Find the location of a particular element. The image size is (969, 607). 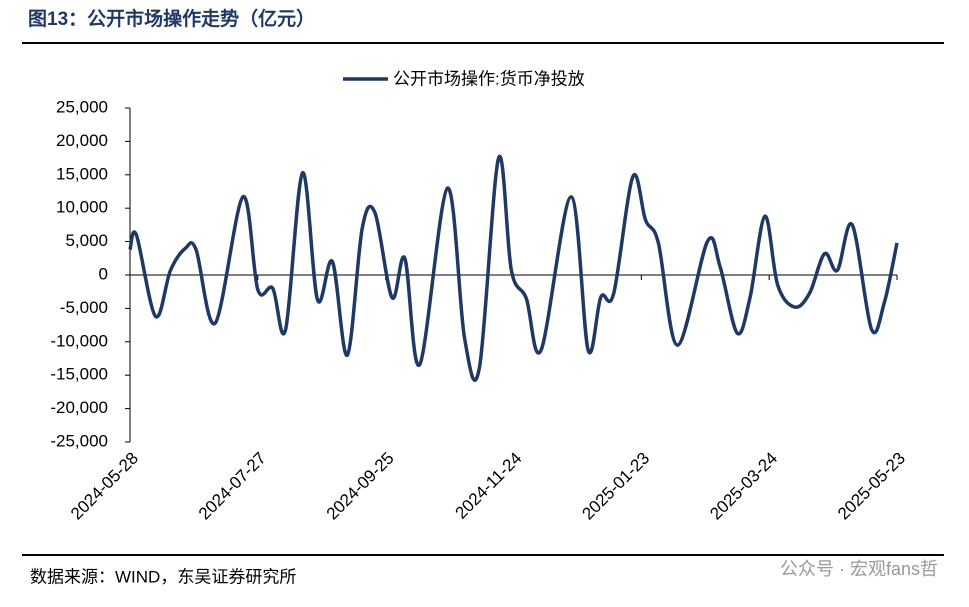

y-tick-label: 25,000 is located at coordinates (82, 106).